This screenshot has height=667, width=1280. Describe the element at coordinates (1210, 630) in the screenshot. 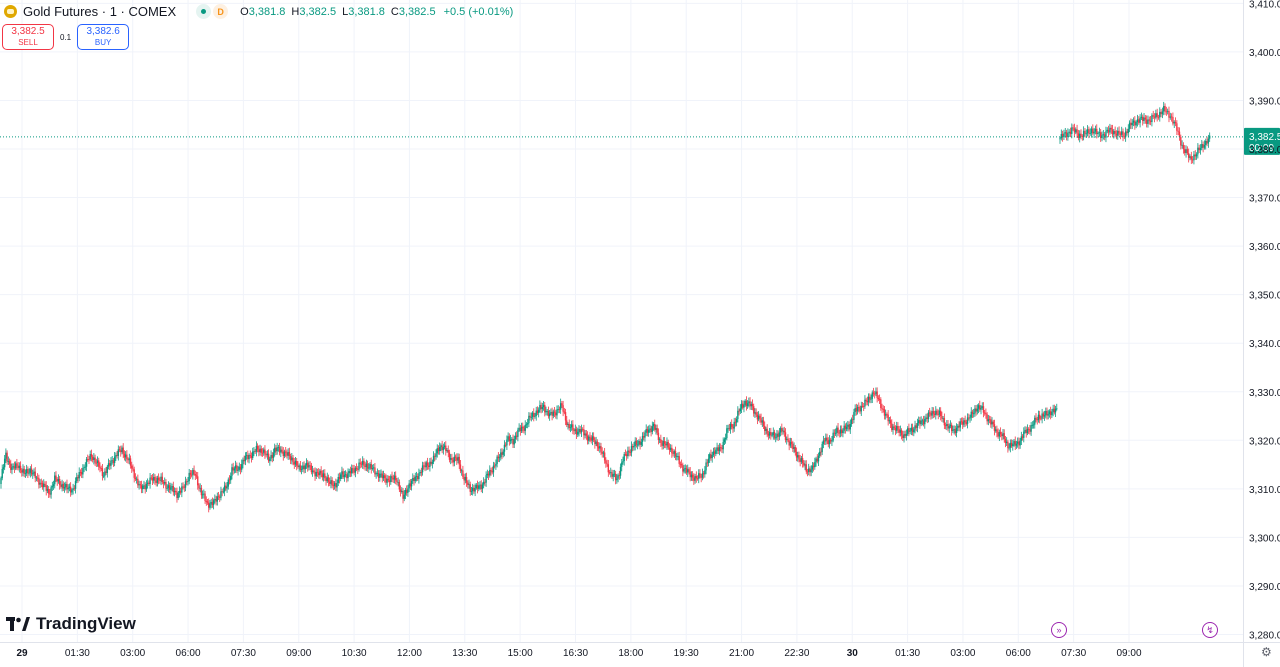

I see `lightning-icon: ↯` at that location.